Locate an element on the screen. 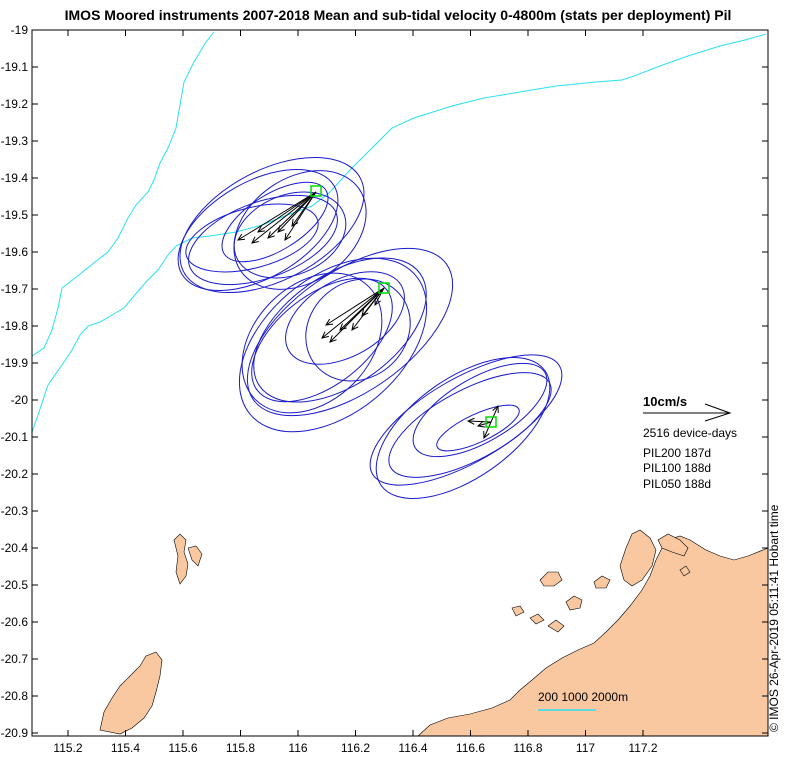 Image resolution: width=790 pixels, height=760 pixels. y-tick-label: -20.1 is located at coordinates (15, 437).